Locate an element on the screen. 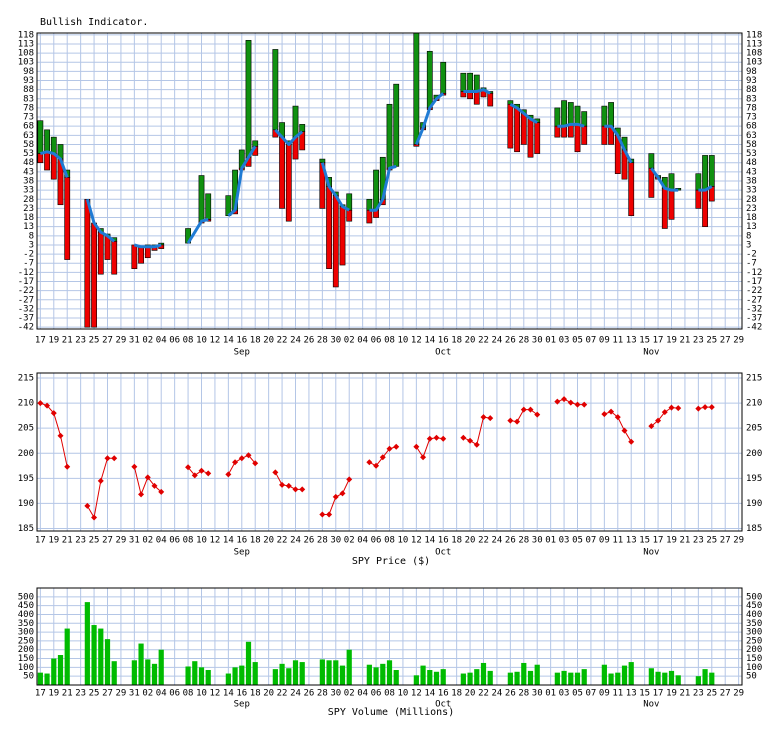 This screenshot has height=729, width=784. x-group-label: Oct is located at coordinates (443, 353).